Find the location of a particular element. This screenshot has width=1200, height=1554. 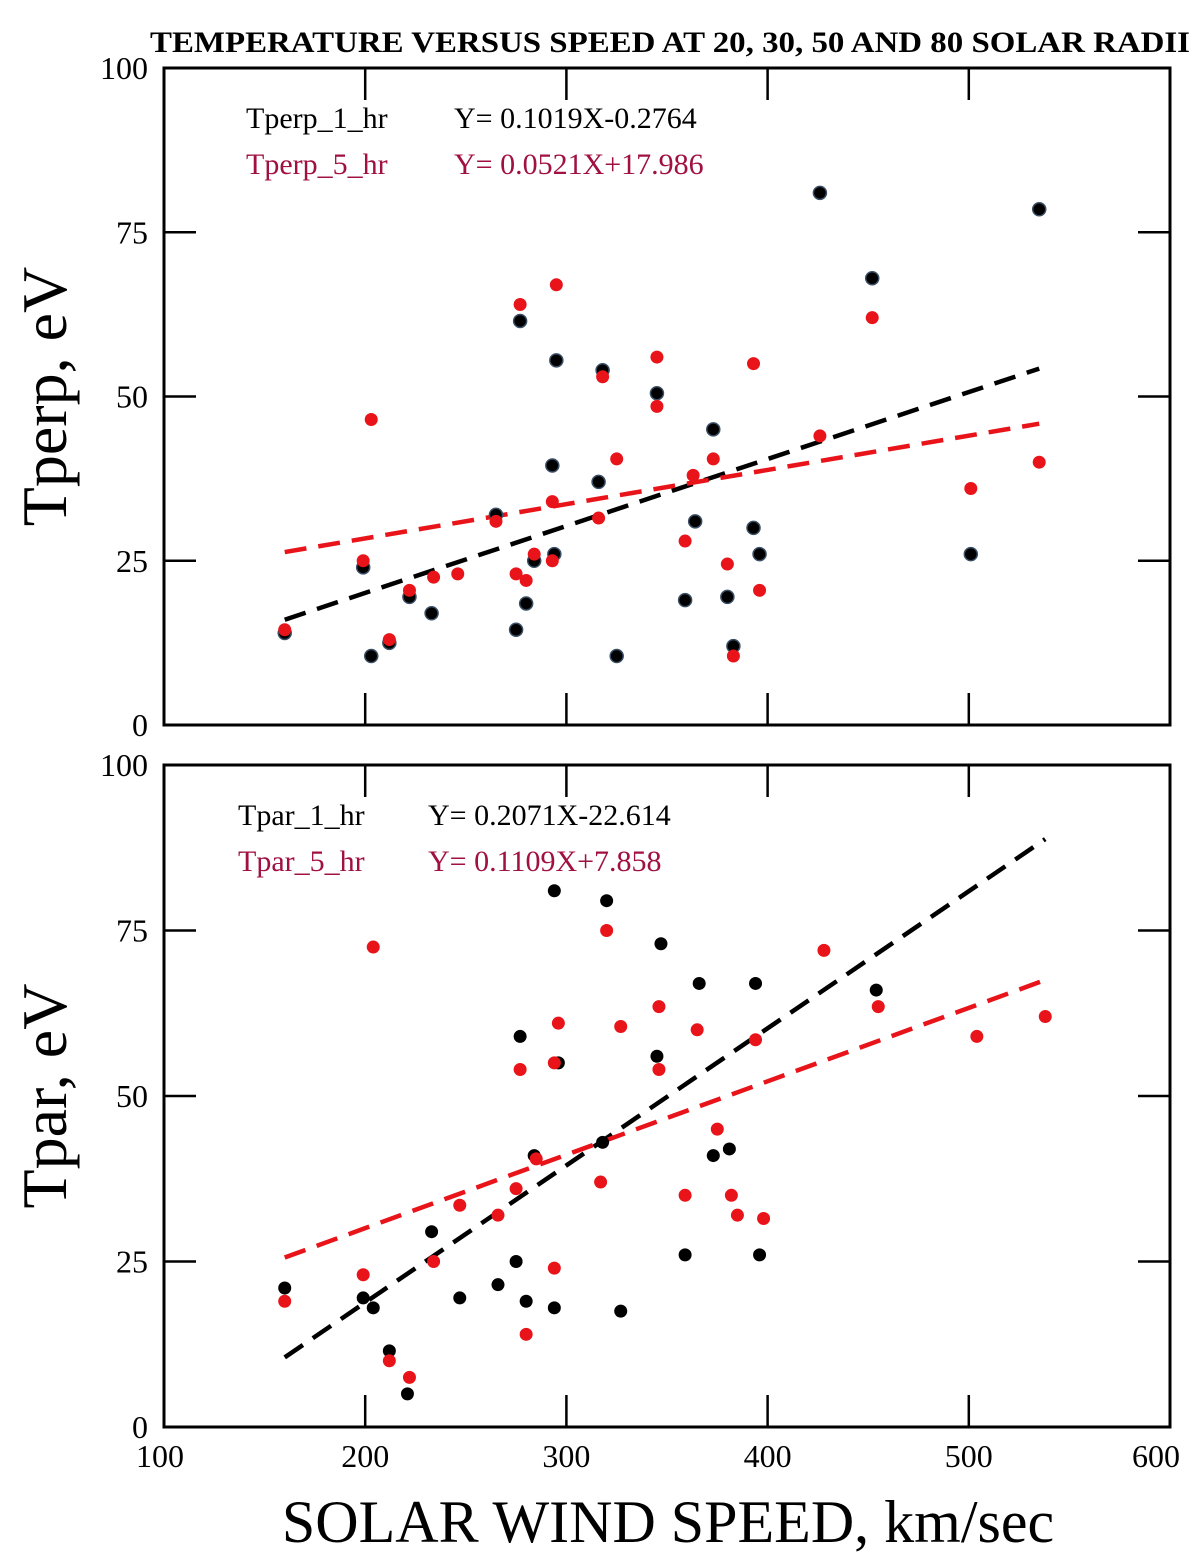

legend-name-tperp-1hr: Tperp_1_hr is located at coordinates (317, 118).